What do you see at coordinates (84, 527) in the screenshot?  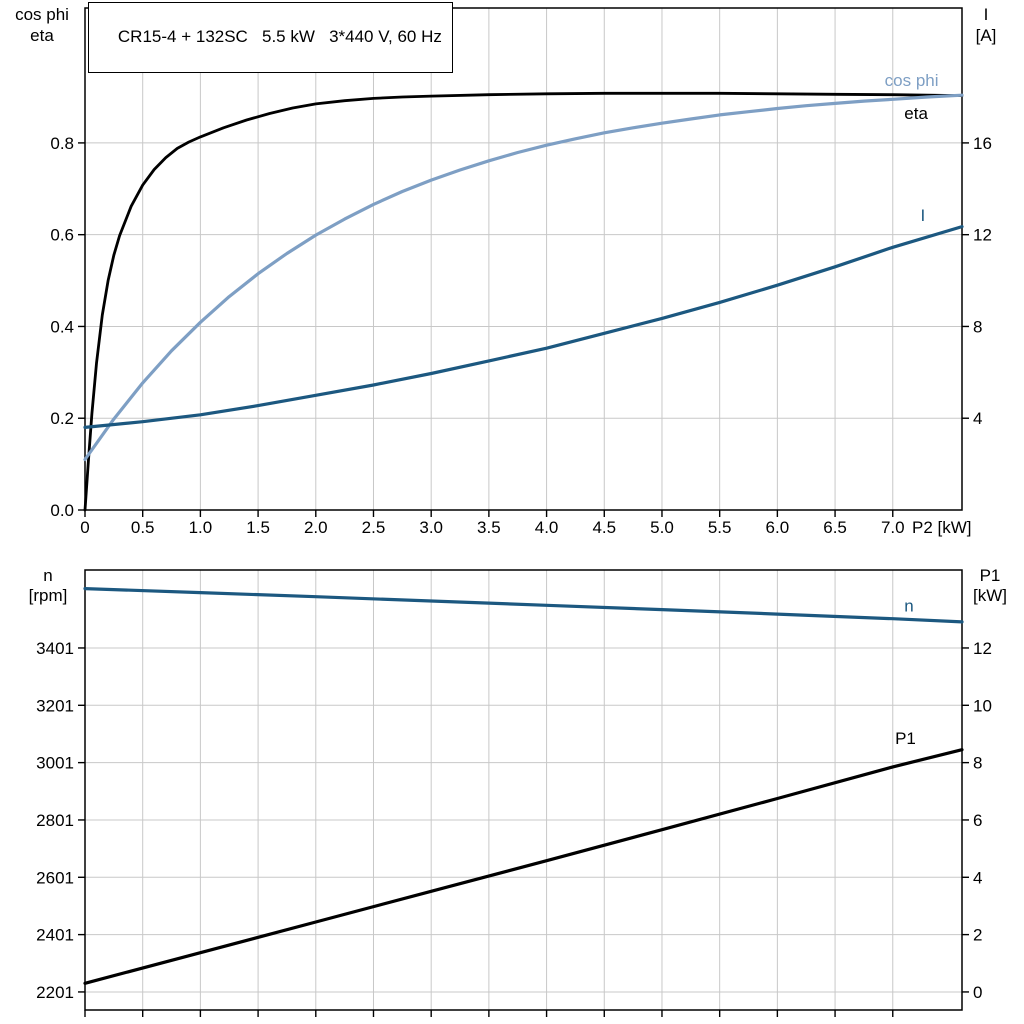 I see `x-tick-label: 0` at bounding box center [84, 527].